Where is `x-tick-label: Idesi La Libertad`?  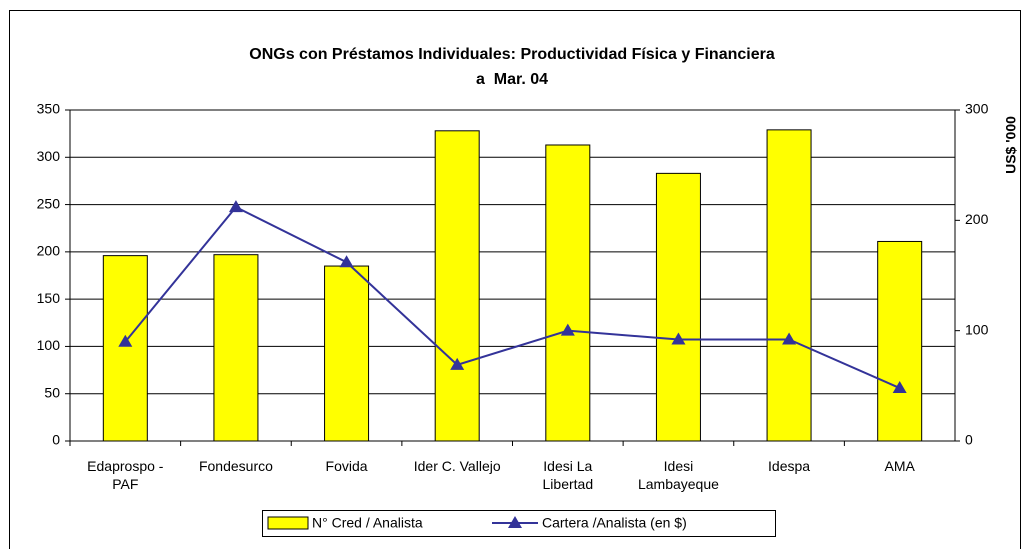 x-tick-label: Idesi La Libertad is located at coordinates (568, 475).